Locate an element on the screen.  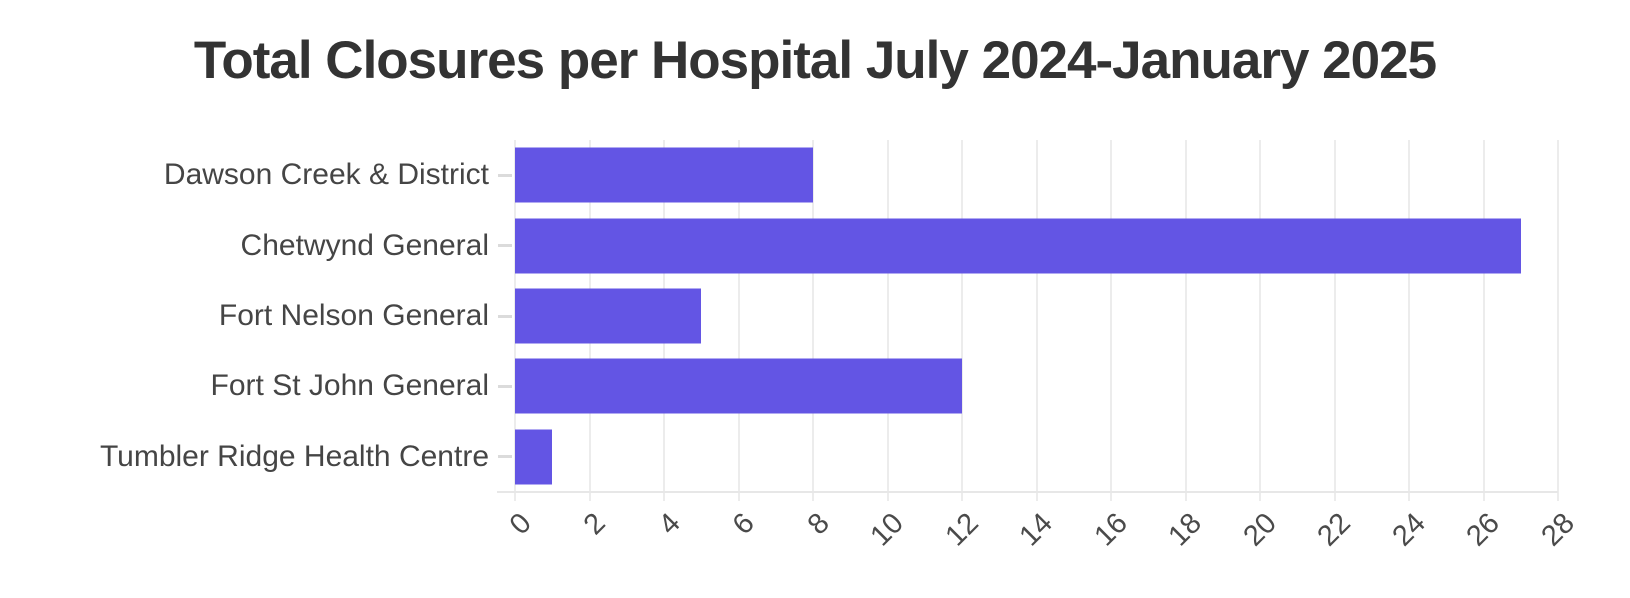
x-tick-label: 6 is located at coordinates (744, 524).